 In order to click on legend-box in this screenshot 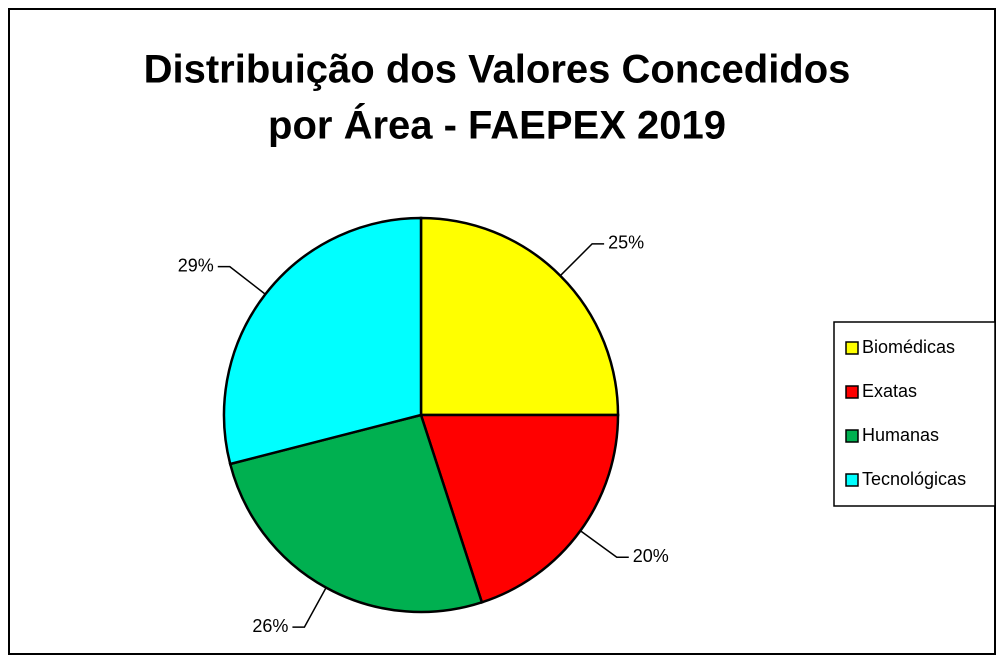, I will do `click(914, 414)`.